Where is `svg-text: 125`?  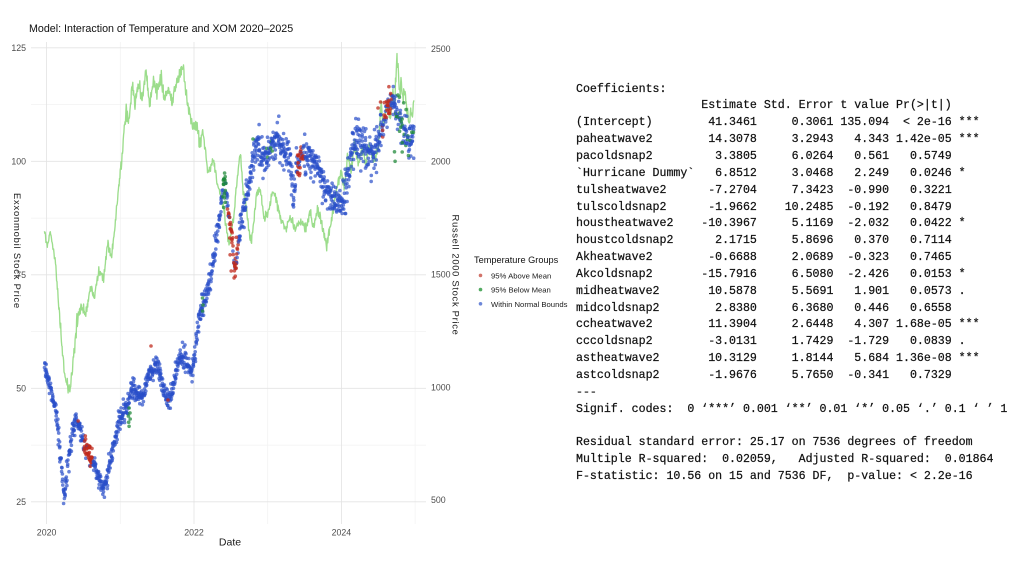 svg-text: 125 is located at coordinates (18, 48).